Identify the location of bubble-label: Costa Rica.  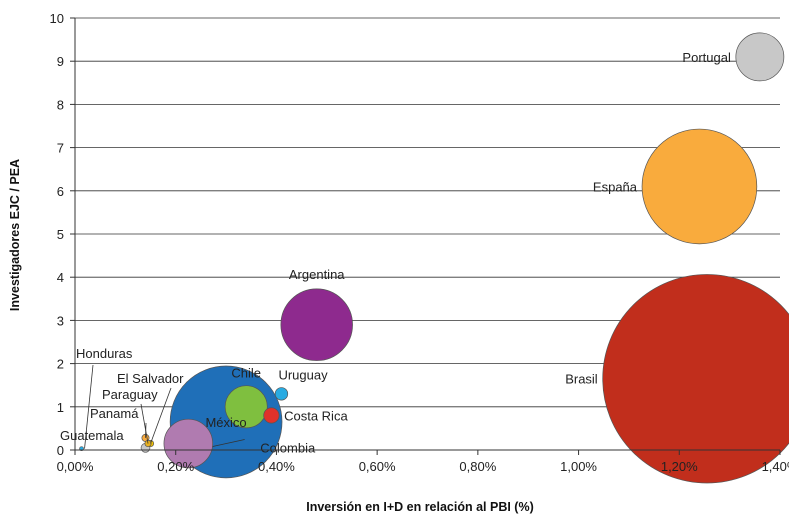
(316, 415).